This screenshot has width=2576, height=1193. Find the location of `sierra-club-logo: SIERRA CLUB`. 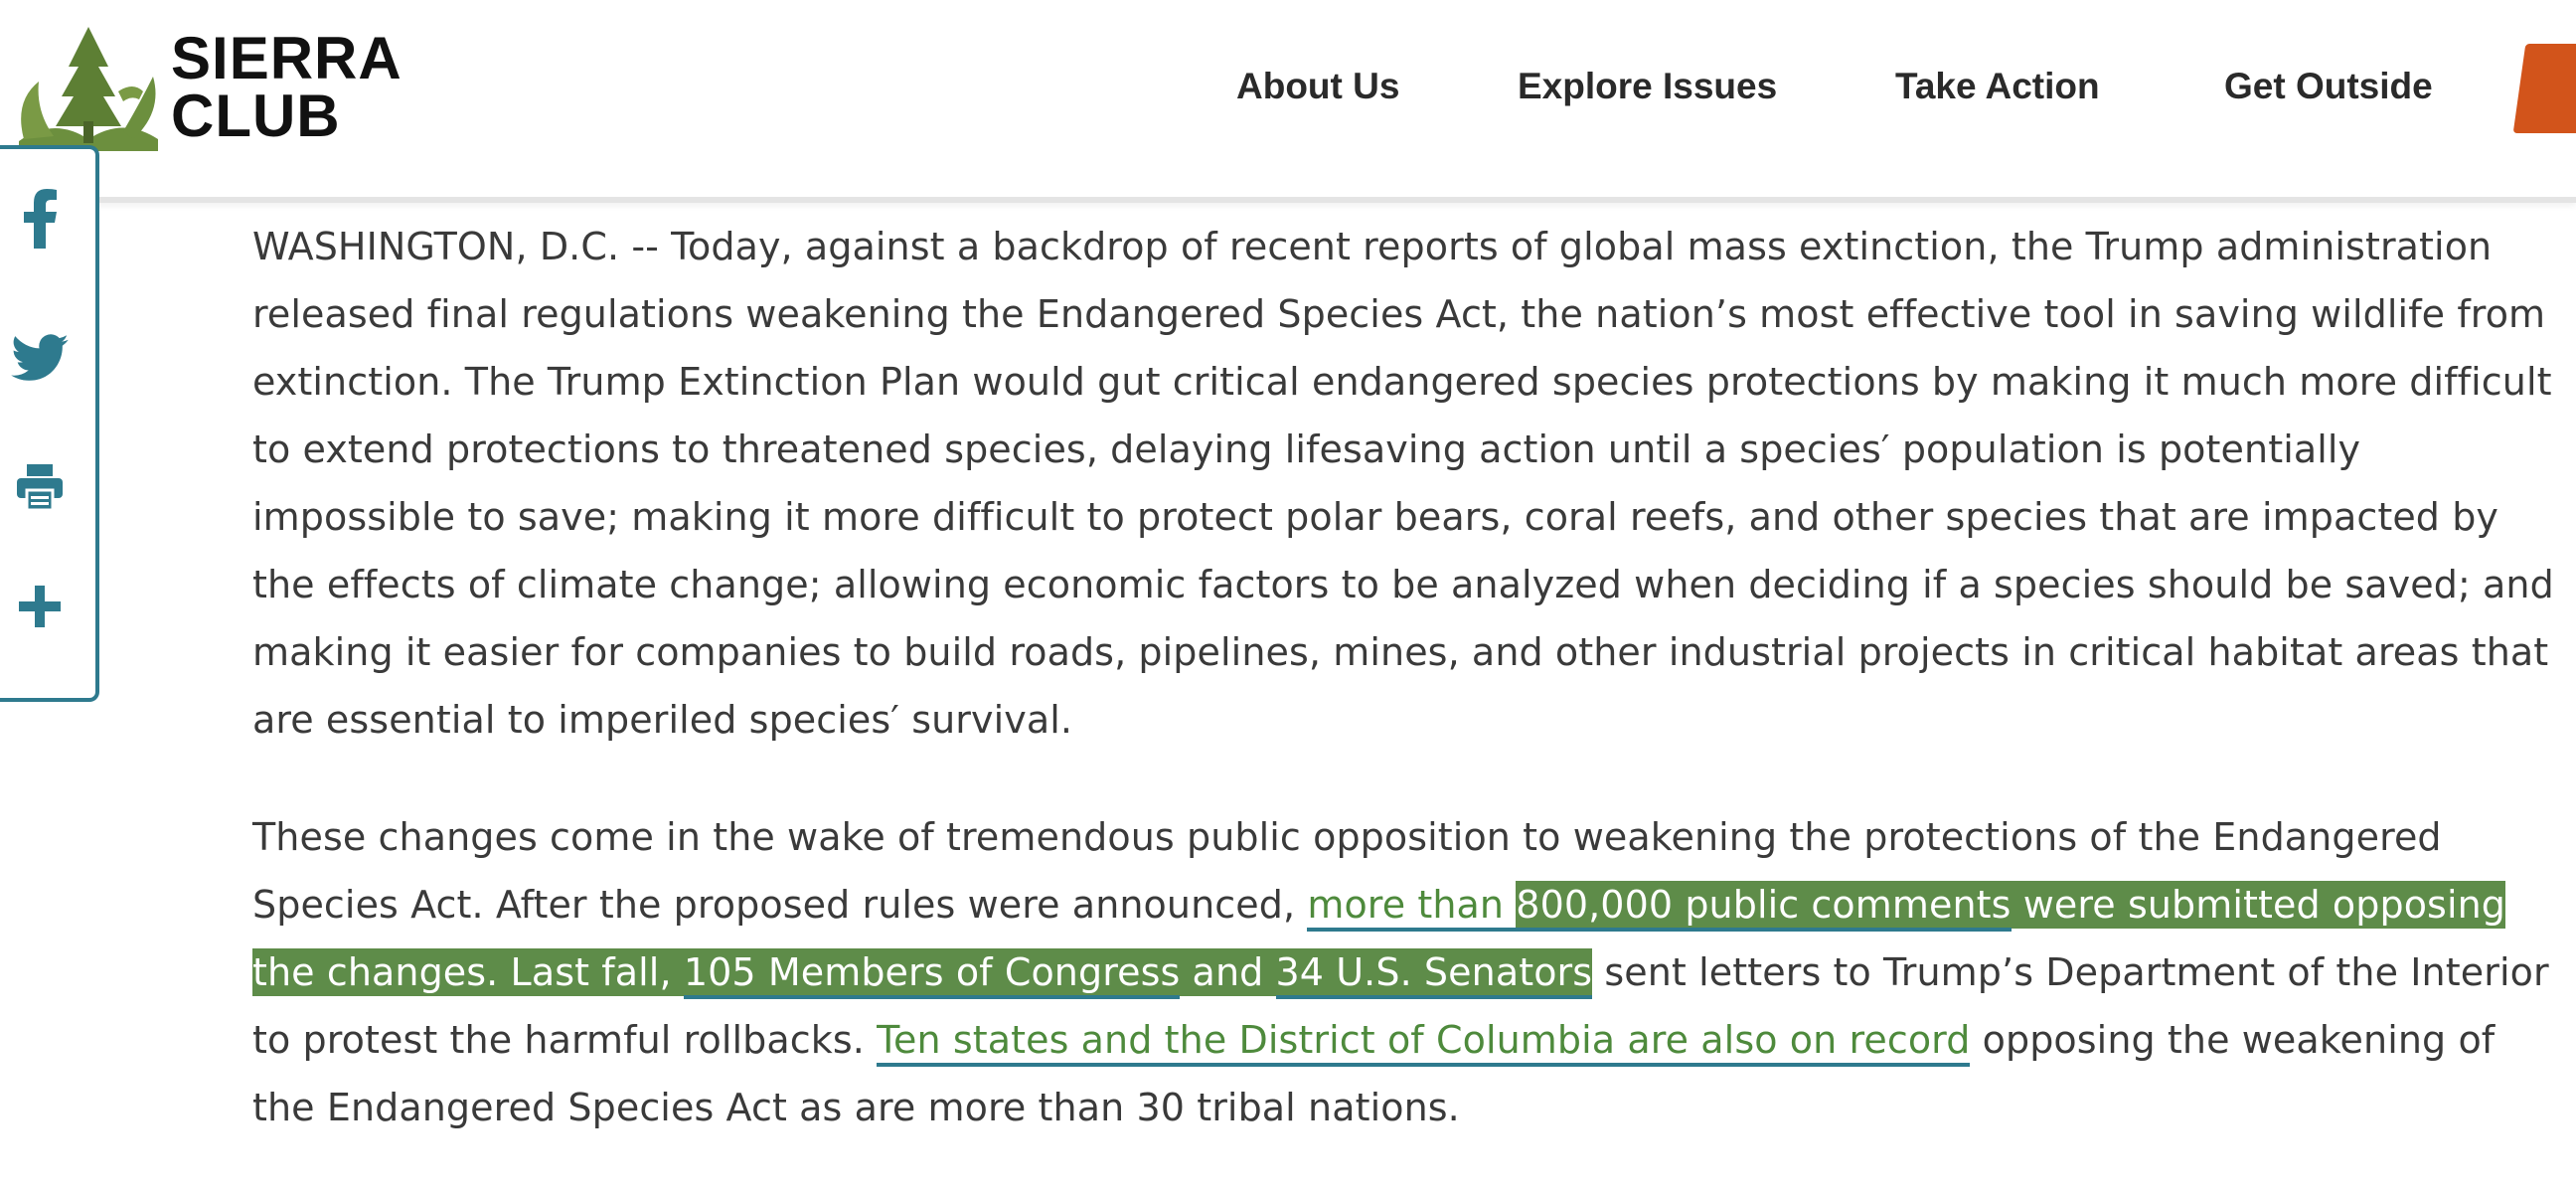

sierra-club-logo: SIERRA CLUB is located at coordinates (208, 86).